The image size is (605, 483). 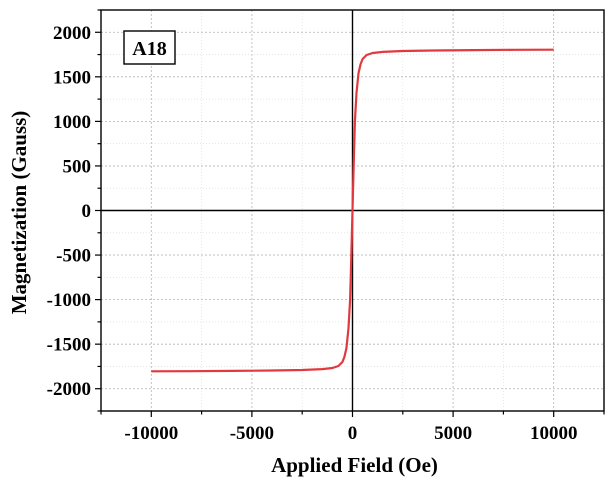 What do you see at coordinates (72, 33) in the screenshot?
I see `y-tick-label: 2000` at bounding box center [72, 33].